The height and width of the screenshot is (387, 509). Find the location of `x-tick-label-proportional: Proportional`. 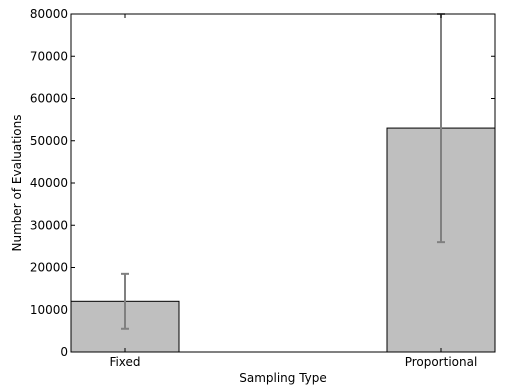

x-tick-label-proportional: Proportional is located at coordinates (441, 362).